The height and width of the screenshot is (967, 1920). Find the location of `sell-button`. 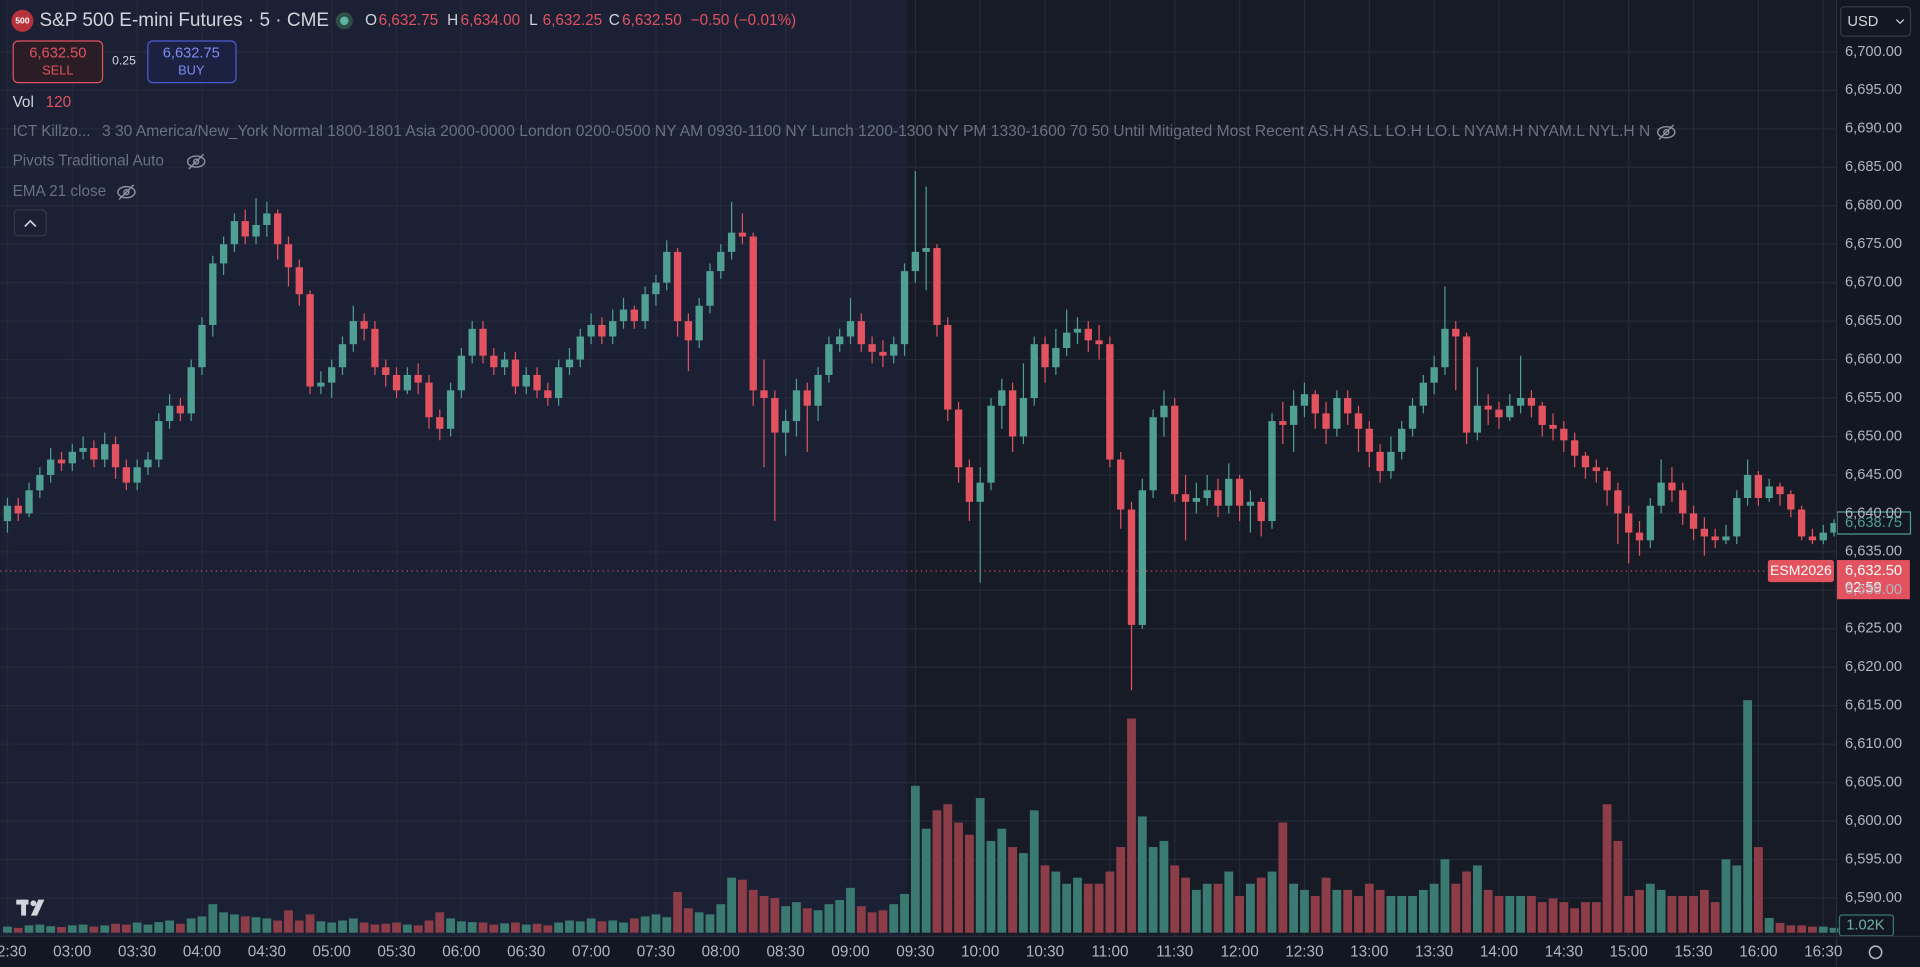

sell-button is located at coordinates (58, 62).